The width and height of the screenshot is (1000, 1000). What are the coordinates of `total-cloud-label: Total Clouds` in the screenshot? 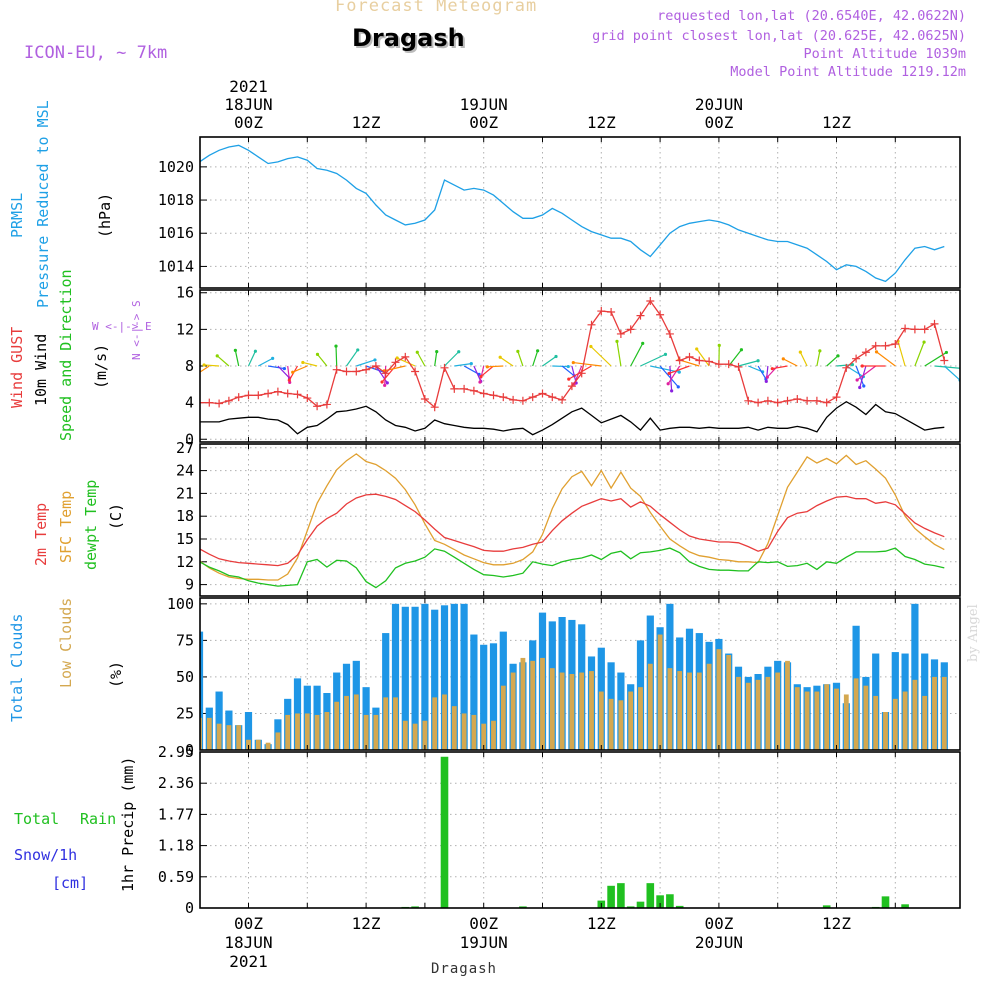 It's located at (17, 668).